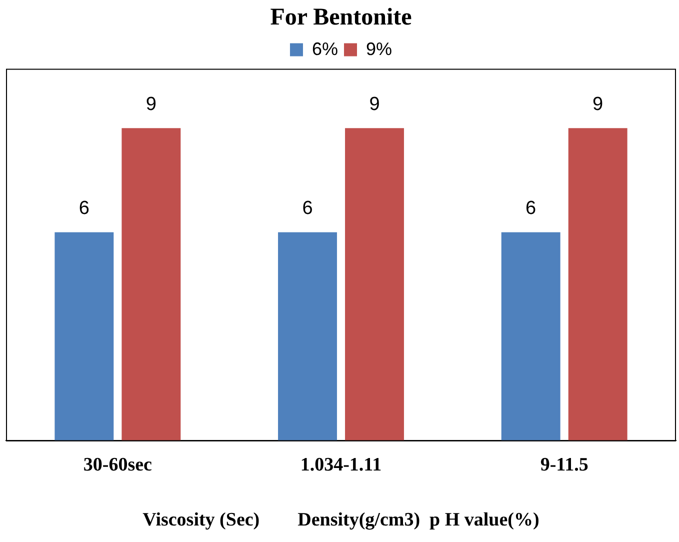  Describe the element at coordinates (341, 520) in the screenshot. I see `x-axis-title: Viscosity (Sec) Density(g/cm3) p H value(%)` at that location.